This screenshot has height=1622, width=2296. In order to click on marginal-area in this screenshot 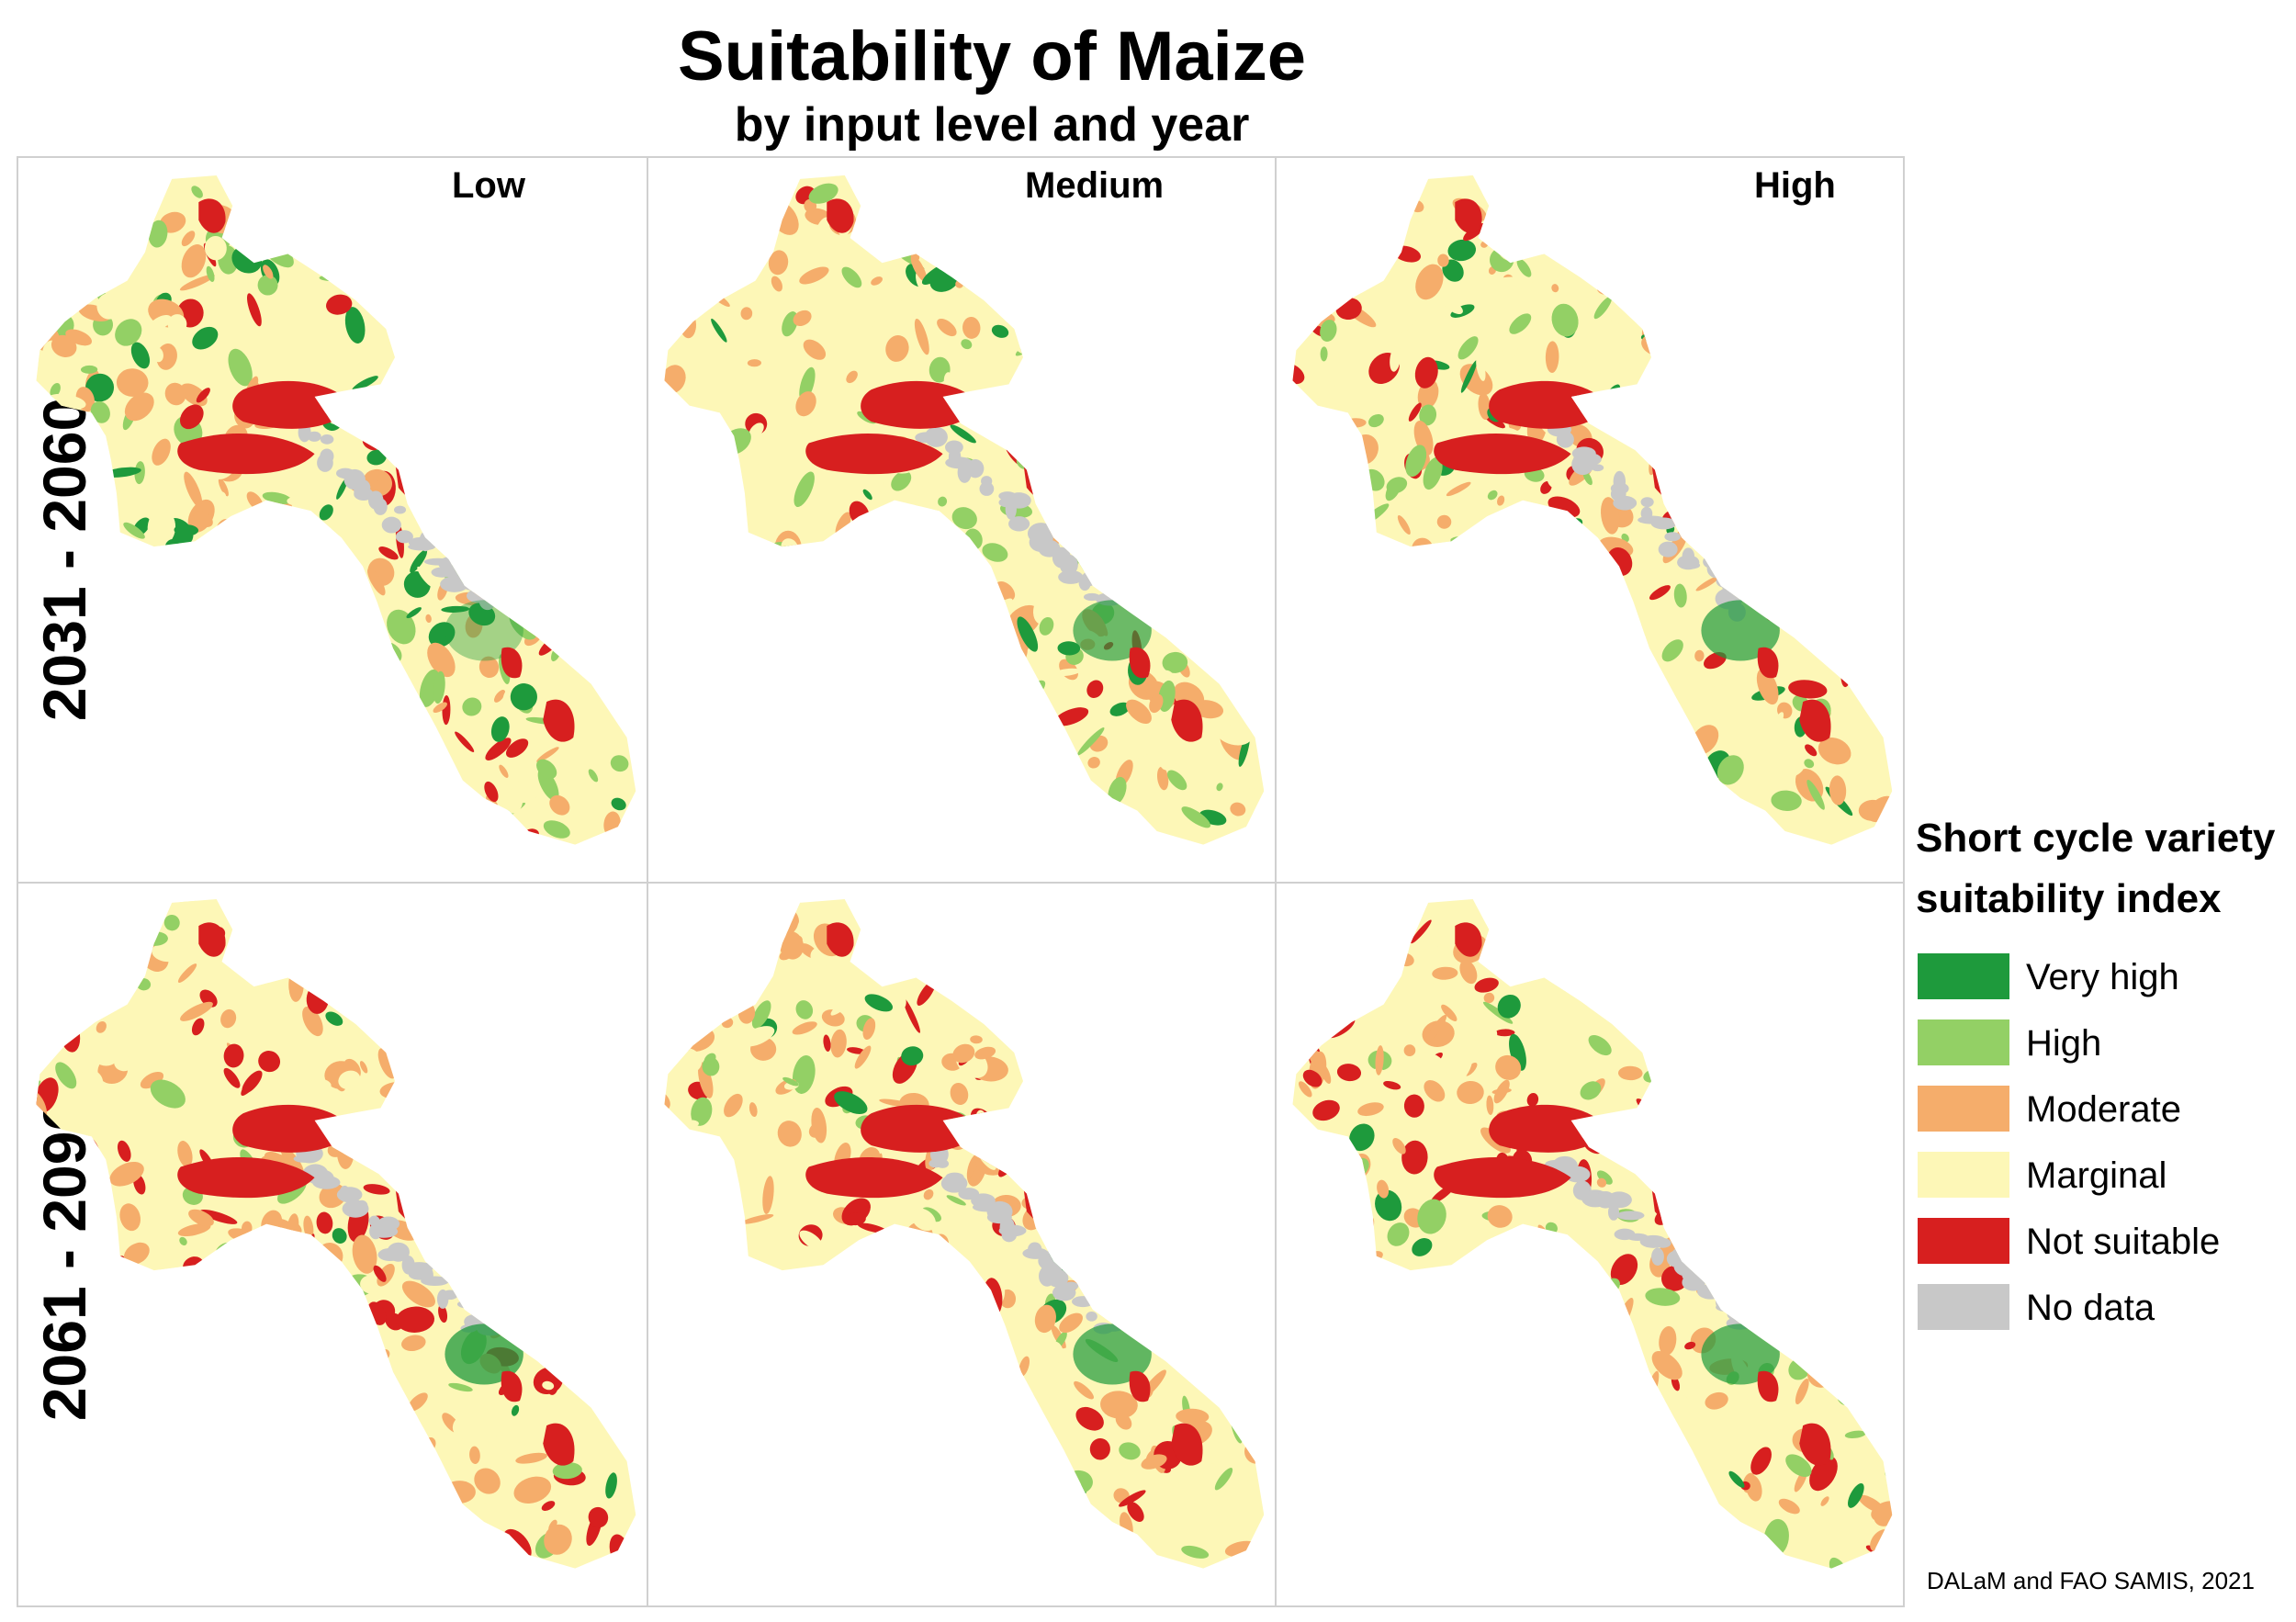, I will do `click(336, 1234)`.